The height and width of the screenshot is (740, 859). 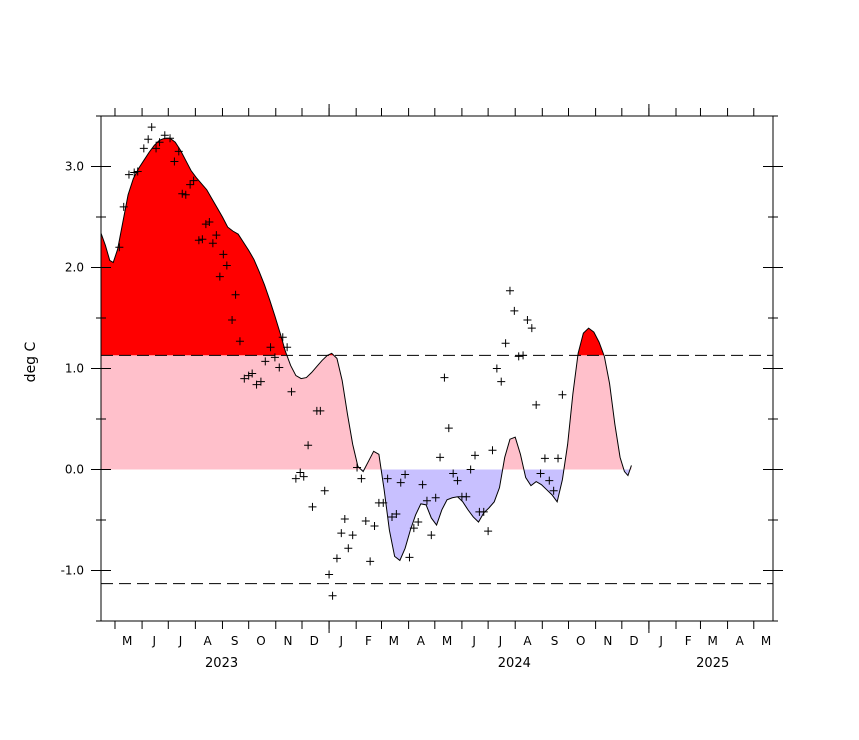 I want to click on y-tick-label: 1.0, so click(x=74, y=369).